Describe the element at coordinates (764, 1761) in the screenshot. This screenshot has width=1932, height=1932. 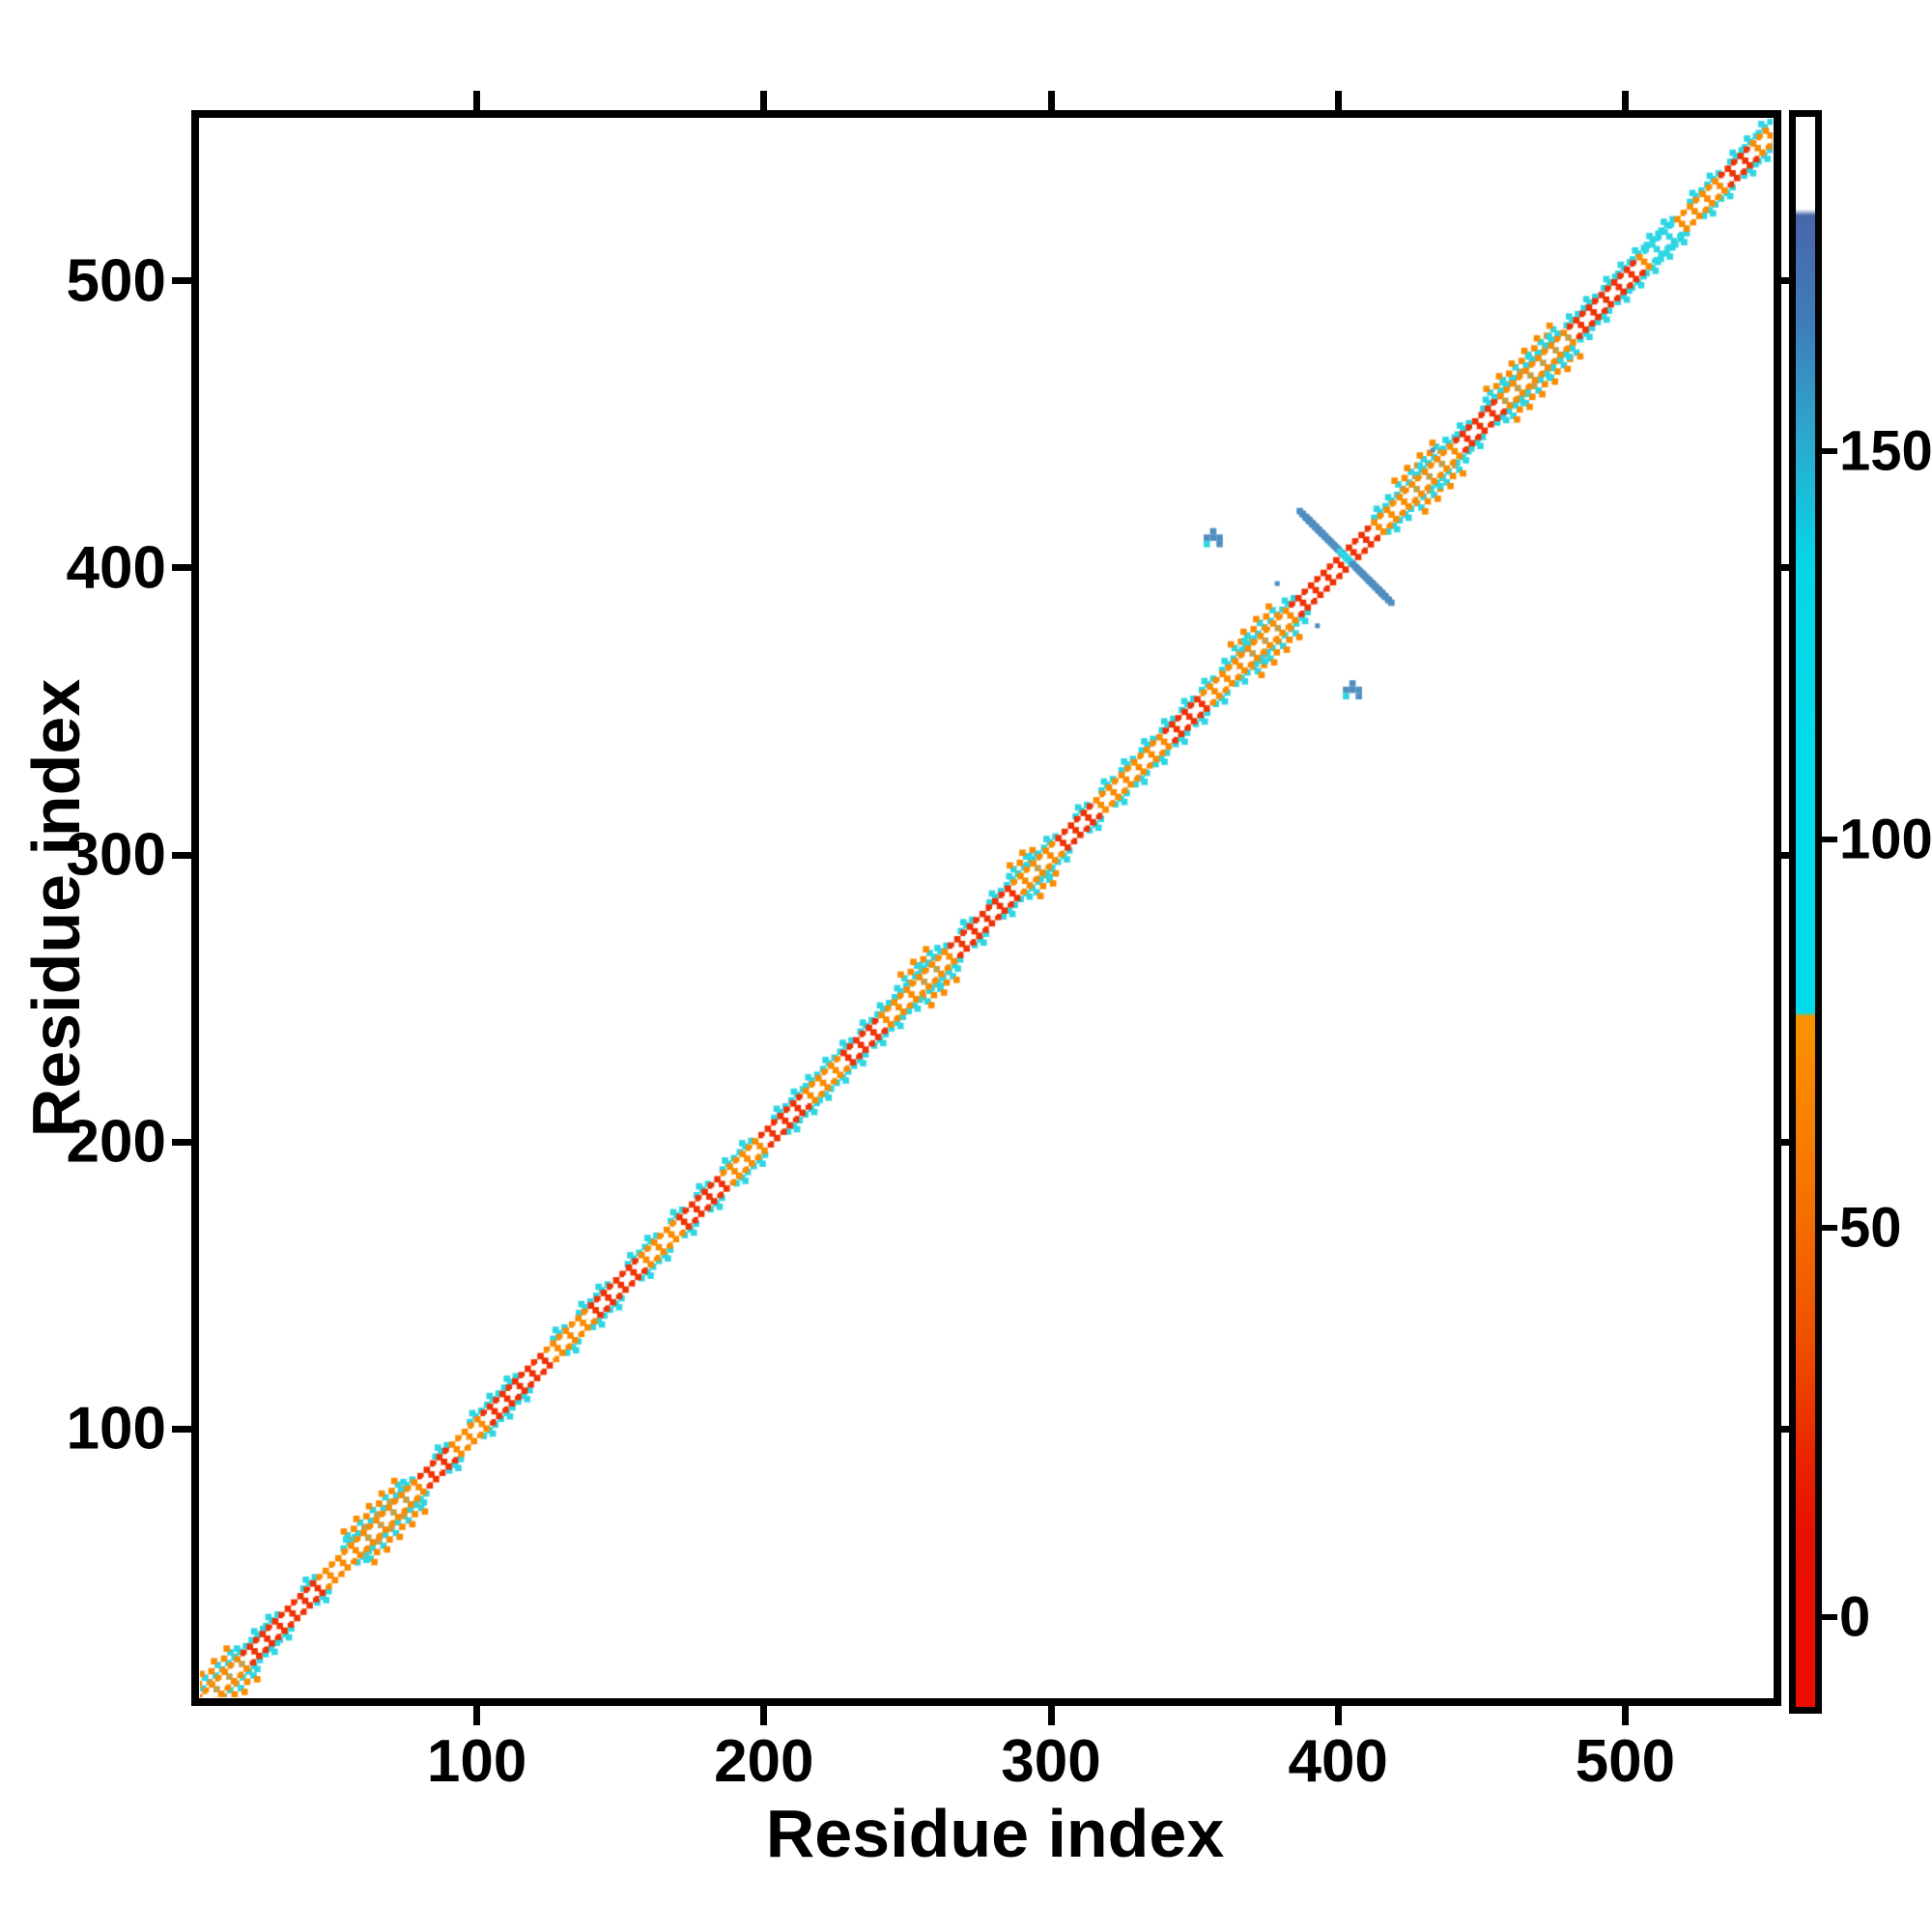
I see `x-tick-label: 200` at that location.